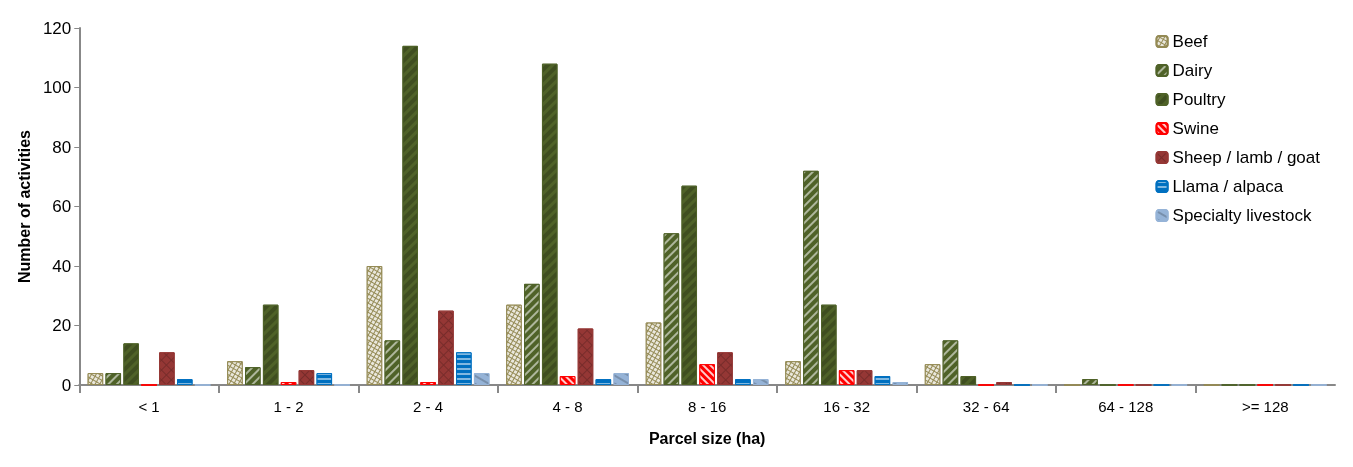  I want to click on x-tick-label: 64 - 128, so click(1126, 406).